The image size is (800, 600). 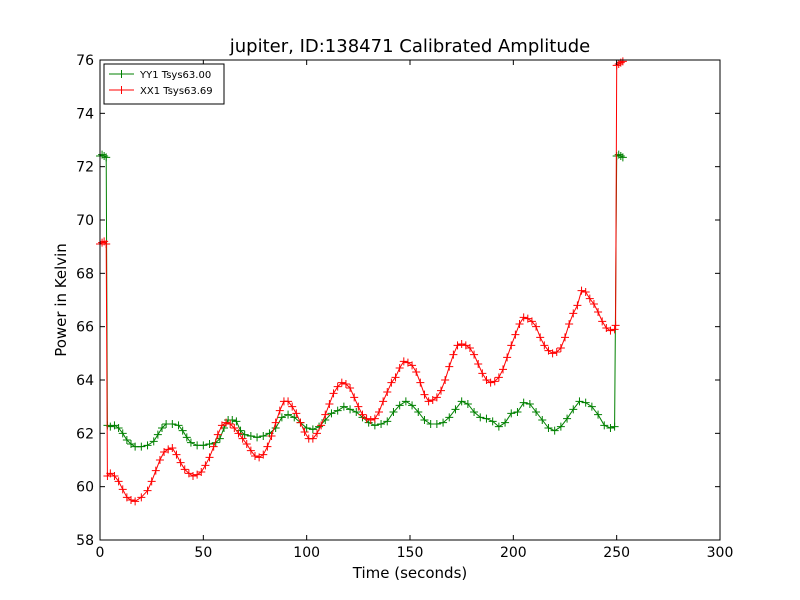 I want to click on y-axis-label: Power in Kelvin, so click(x=61, y=300).